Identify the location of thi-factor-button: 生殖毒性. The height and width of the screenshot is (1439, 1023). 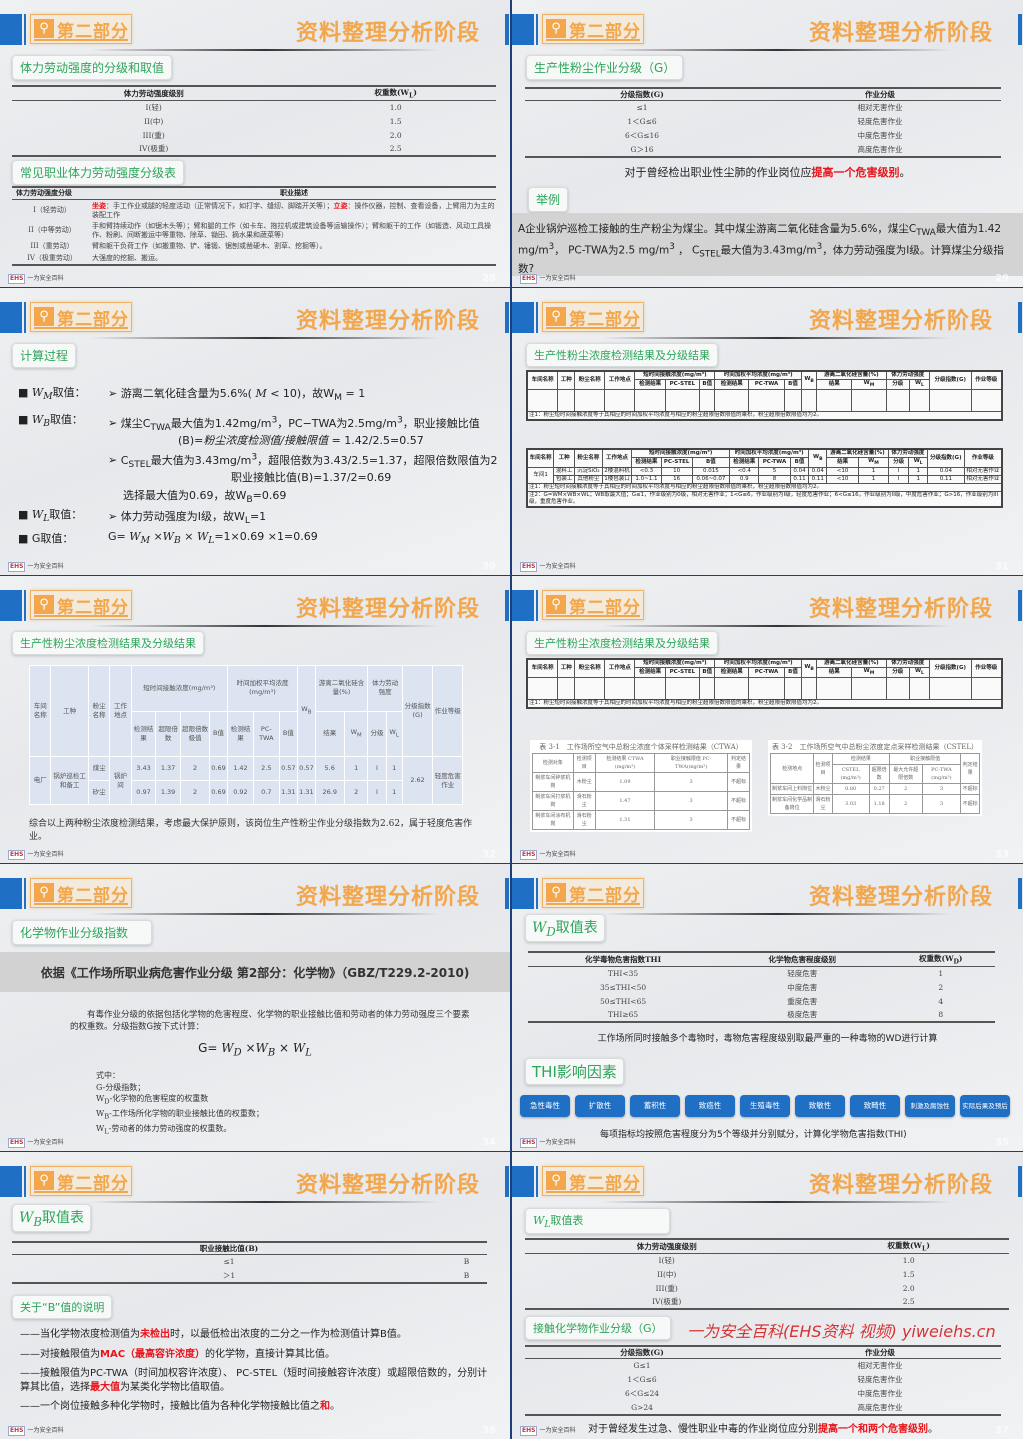
(765, 1106).